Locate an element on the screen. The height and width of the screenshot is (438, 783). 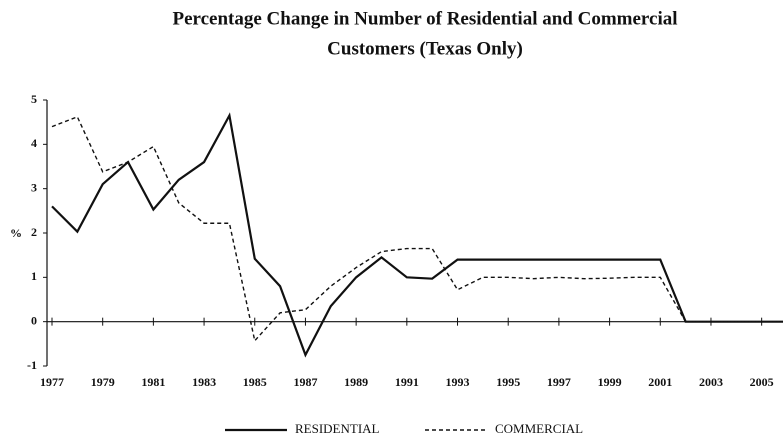
x-tick-label: 1981 is located at coordinates (153, 382).